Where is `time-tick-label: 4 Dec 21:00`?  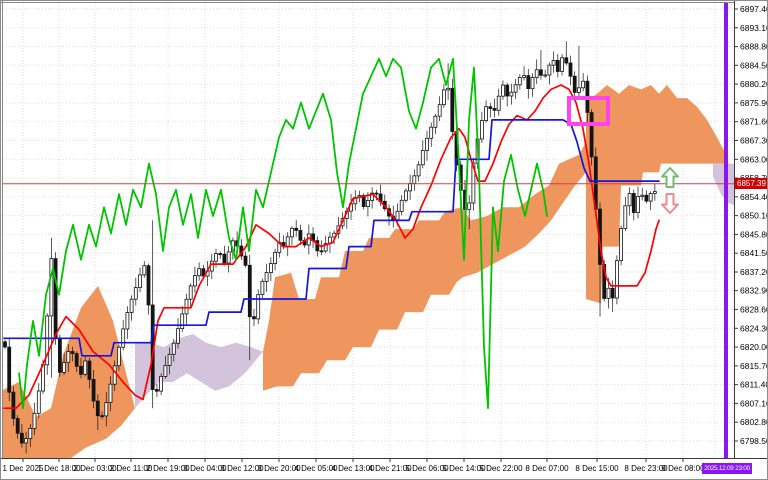
time-tick-label: 4 Dec 21:00 is located at coordinates (390, 468).